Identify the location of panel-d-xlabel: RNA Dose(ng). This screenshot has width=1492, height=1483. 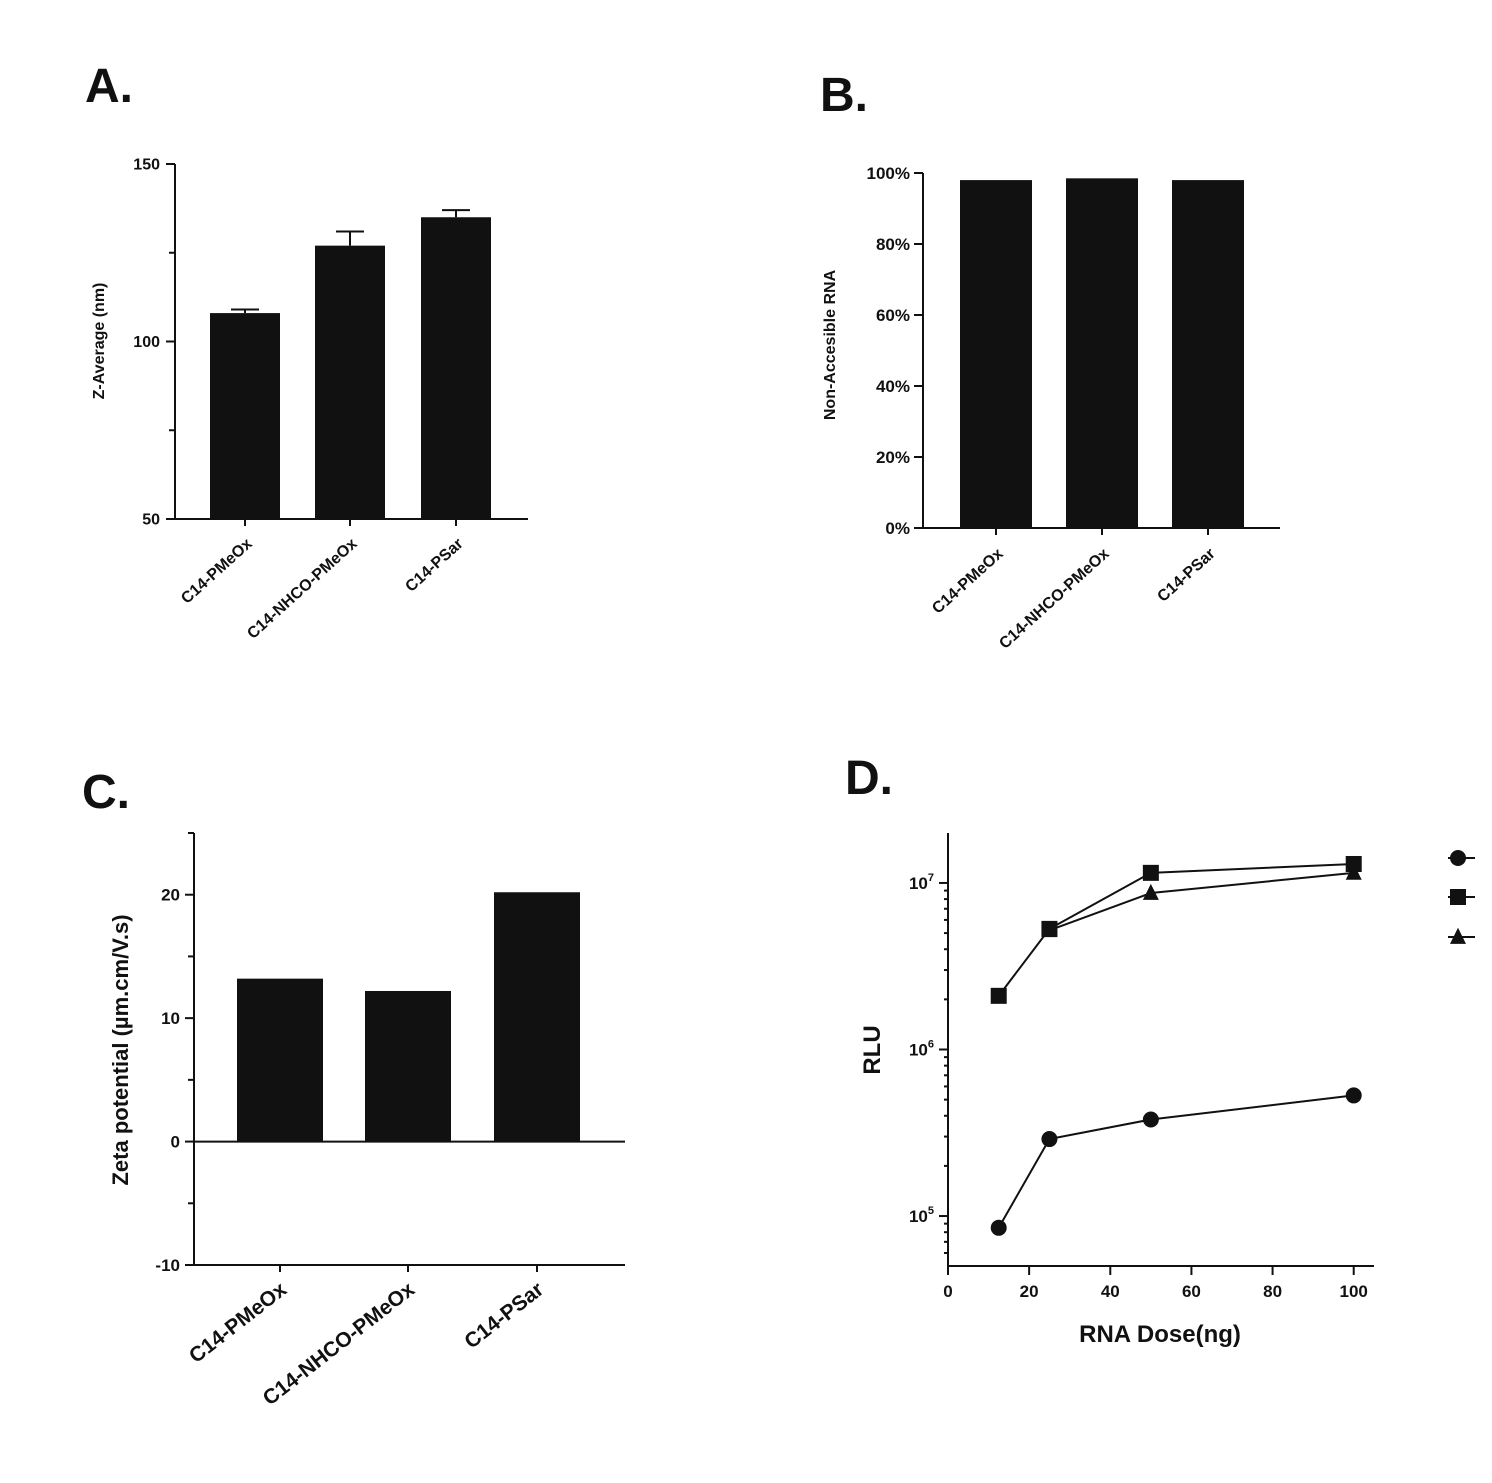
(1160, 1334).